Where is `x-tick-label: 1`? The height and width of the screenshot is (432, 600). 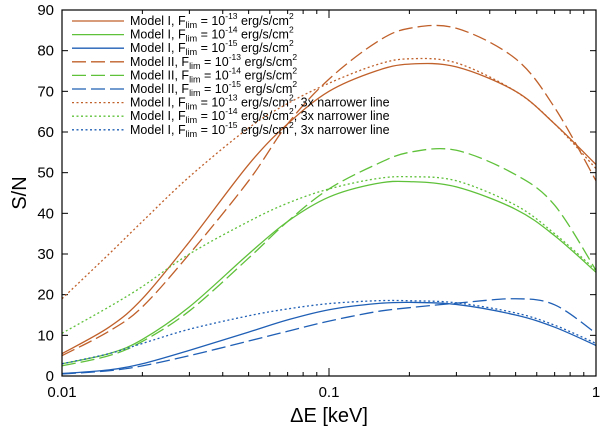
x-tick-label: 1 is located at coordinates (596, 392).